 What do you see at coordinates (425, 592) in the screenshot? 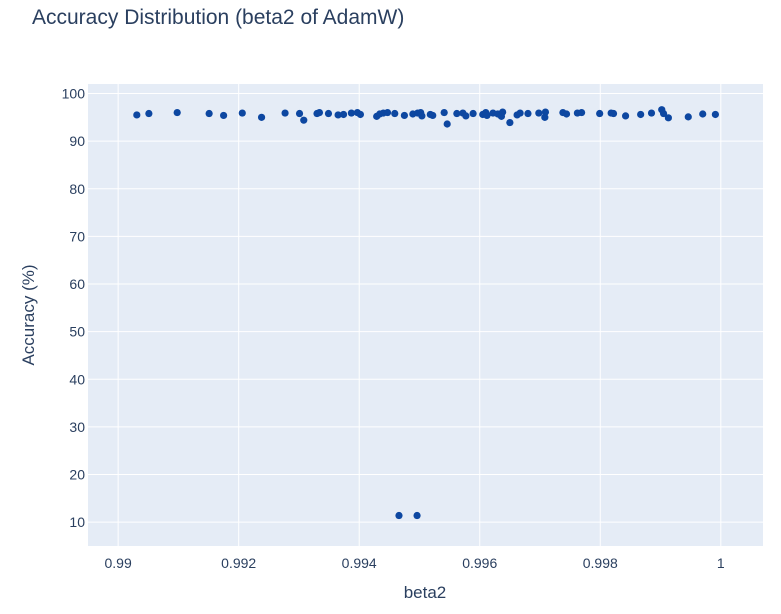
I see `x-axis-label: beta2` at bounding box center [425, 592].